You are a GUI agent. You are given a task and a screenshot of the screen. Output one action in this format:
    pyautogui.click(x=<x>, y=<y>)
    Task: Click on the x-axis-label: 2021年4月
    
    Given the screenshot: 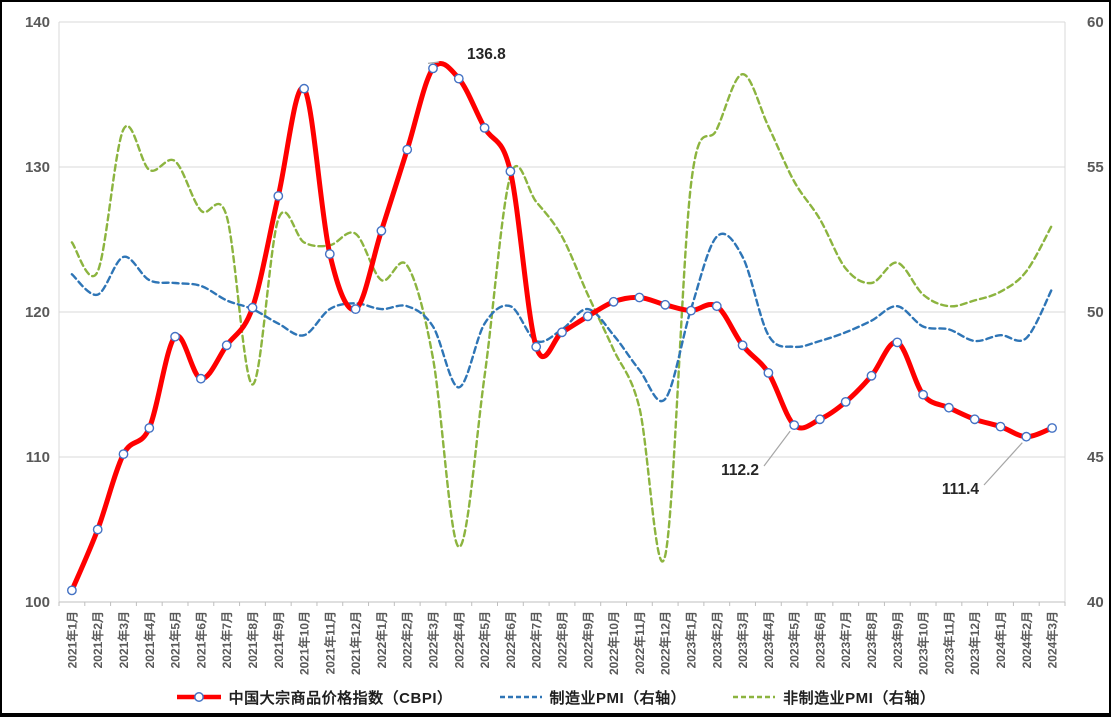 What is the action you would take?
    pyautogui.click(x=149, y=639)
    